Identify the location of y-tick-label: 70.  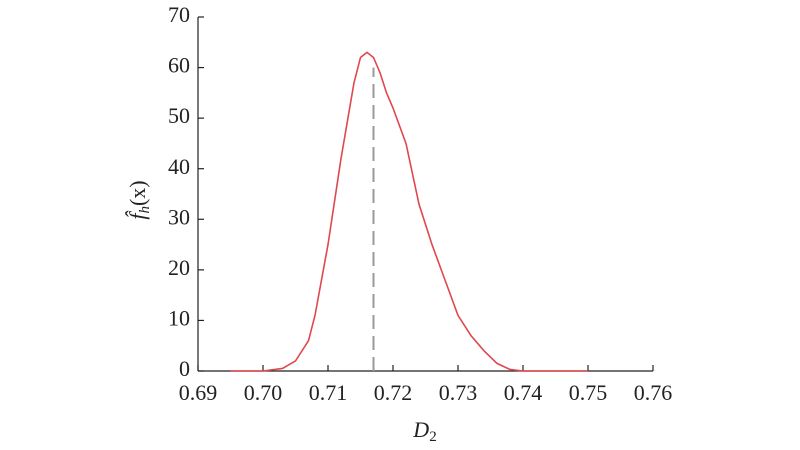
(179, 14).